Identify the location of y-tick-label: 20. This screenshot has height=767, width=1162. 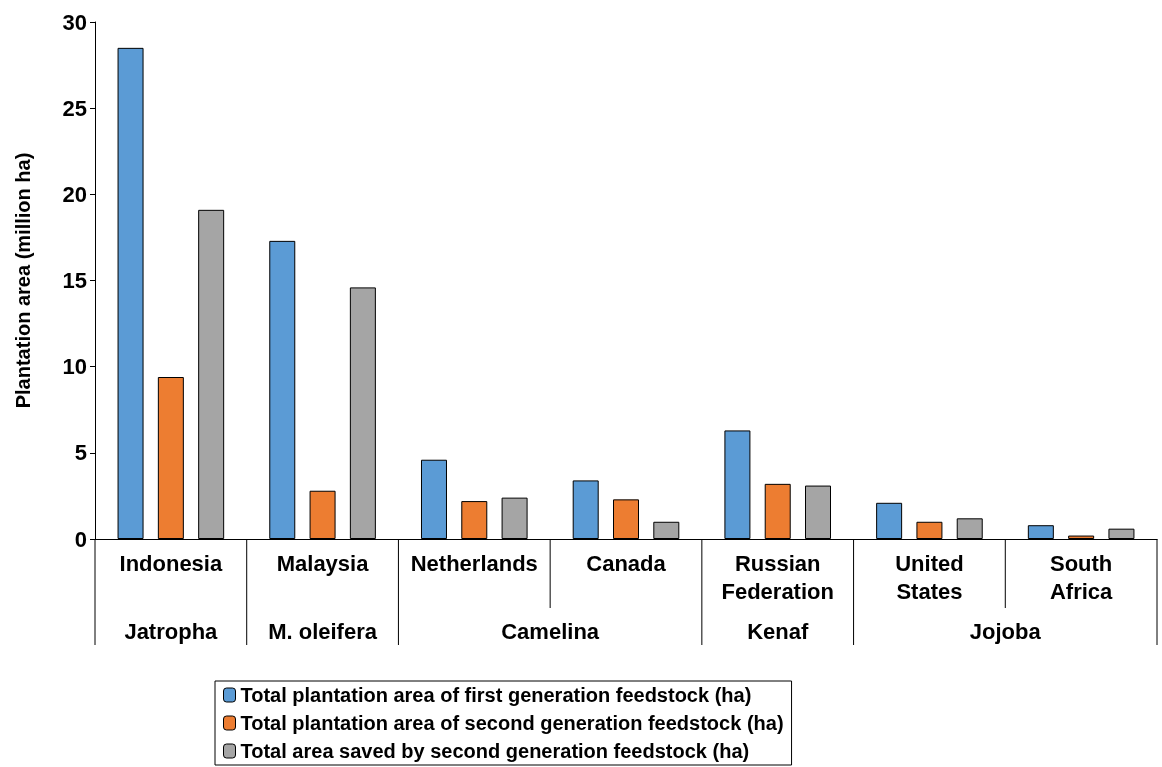
(74, 194).